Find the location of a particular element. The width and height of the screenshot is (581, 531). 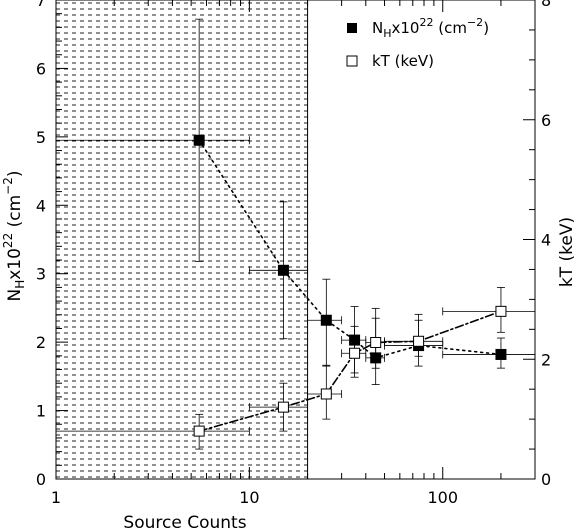

y-right-axis-label: kT (keV) is located at coordinates (567, 252).